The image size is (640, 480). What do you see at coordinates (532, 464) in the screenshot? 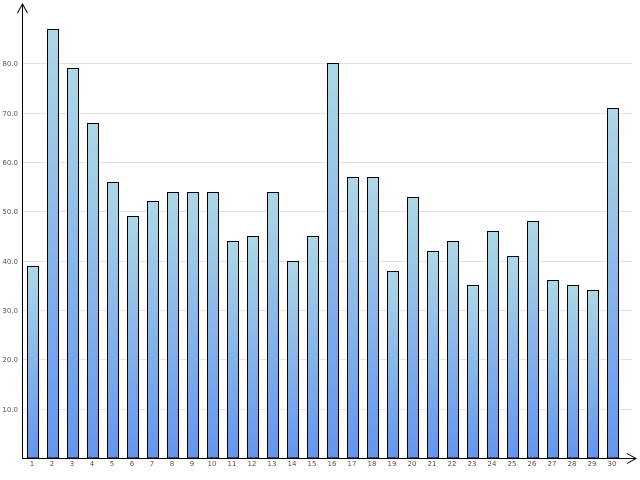
I see `x-tick-label: 26` at bounding box center [532, 464].